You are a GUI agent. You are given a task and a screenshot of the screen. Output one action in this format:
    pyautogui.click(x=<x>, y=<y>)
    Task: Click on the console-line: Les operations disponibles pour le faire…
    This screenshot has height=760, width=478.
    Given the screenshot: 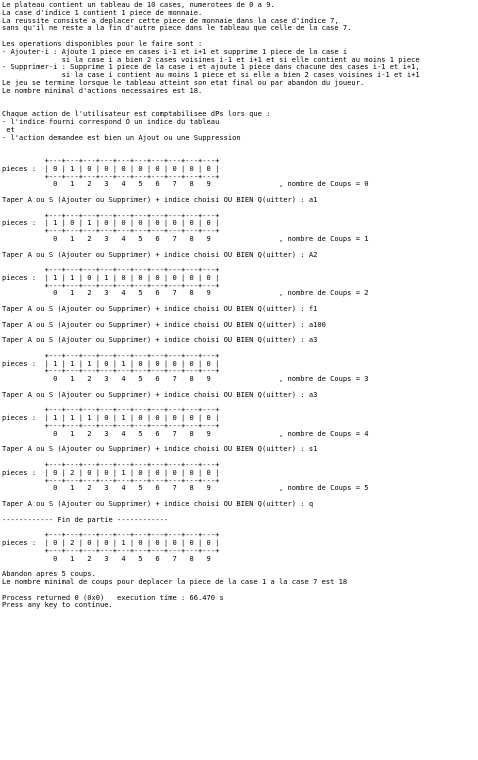 What is the action you would take?
    pyautogui.click(x=102, y=43)
    